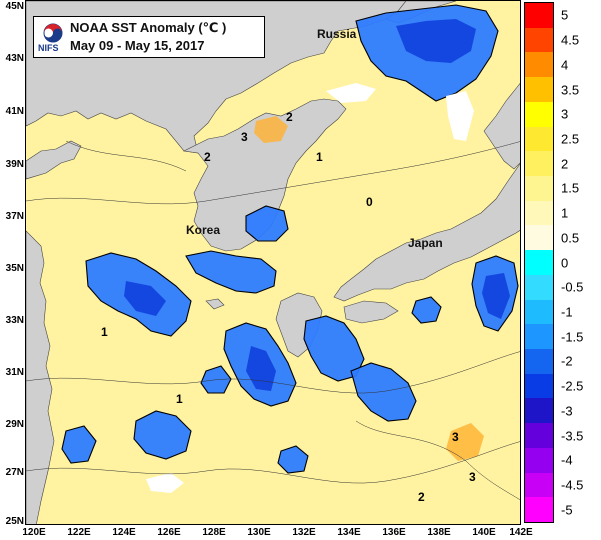  Describe the element at coordinates (14, 216) in the screenshot. I see `lat-label: 37N` at that location.